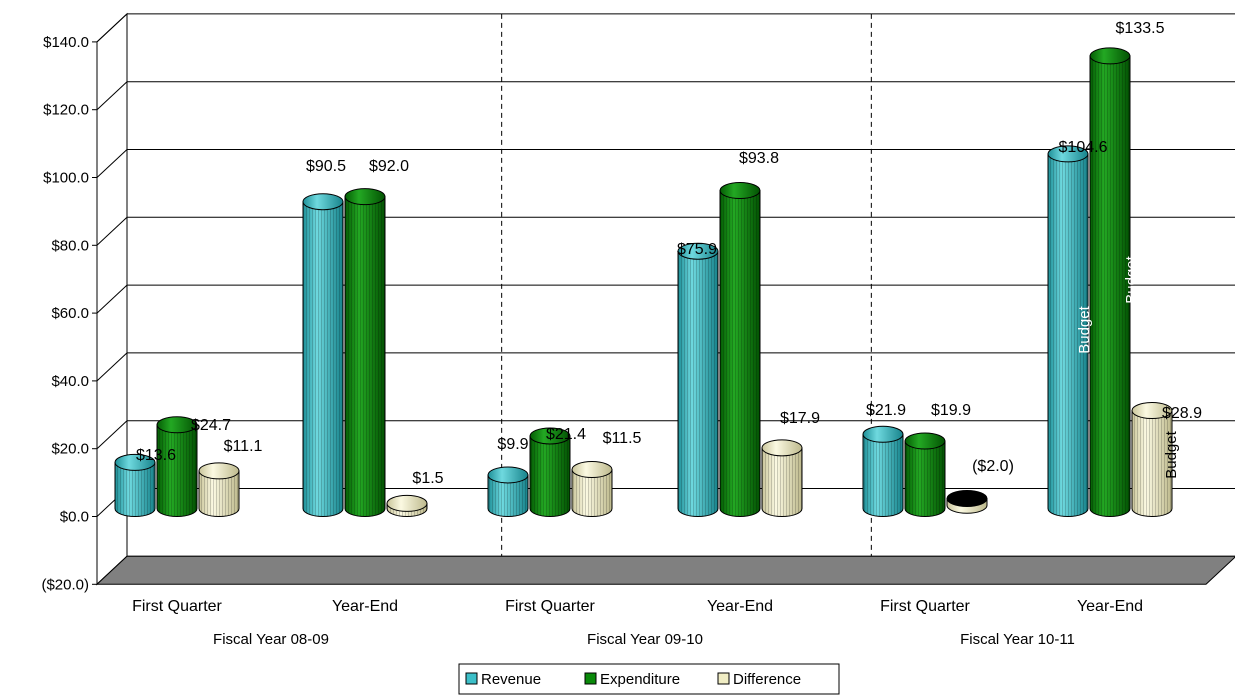  I want to click on data-label-expenditure: $93.8, so click(759, 158).